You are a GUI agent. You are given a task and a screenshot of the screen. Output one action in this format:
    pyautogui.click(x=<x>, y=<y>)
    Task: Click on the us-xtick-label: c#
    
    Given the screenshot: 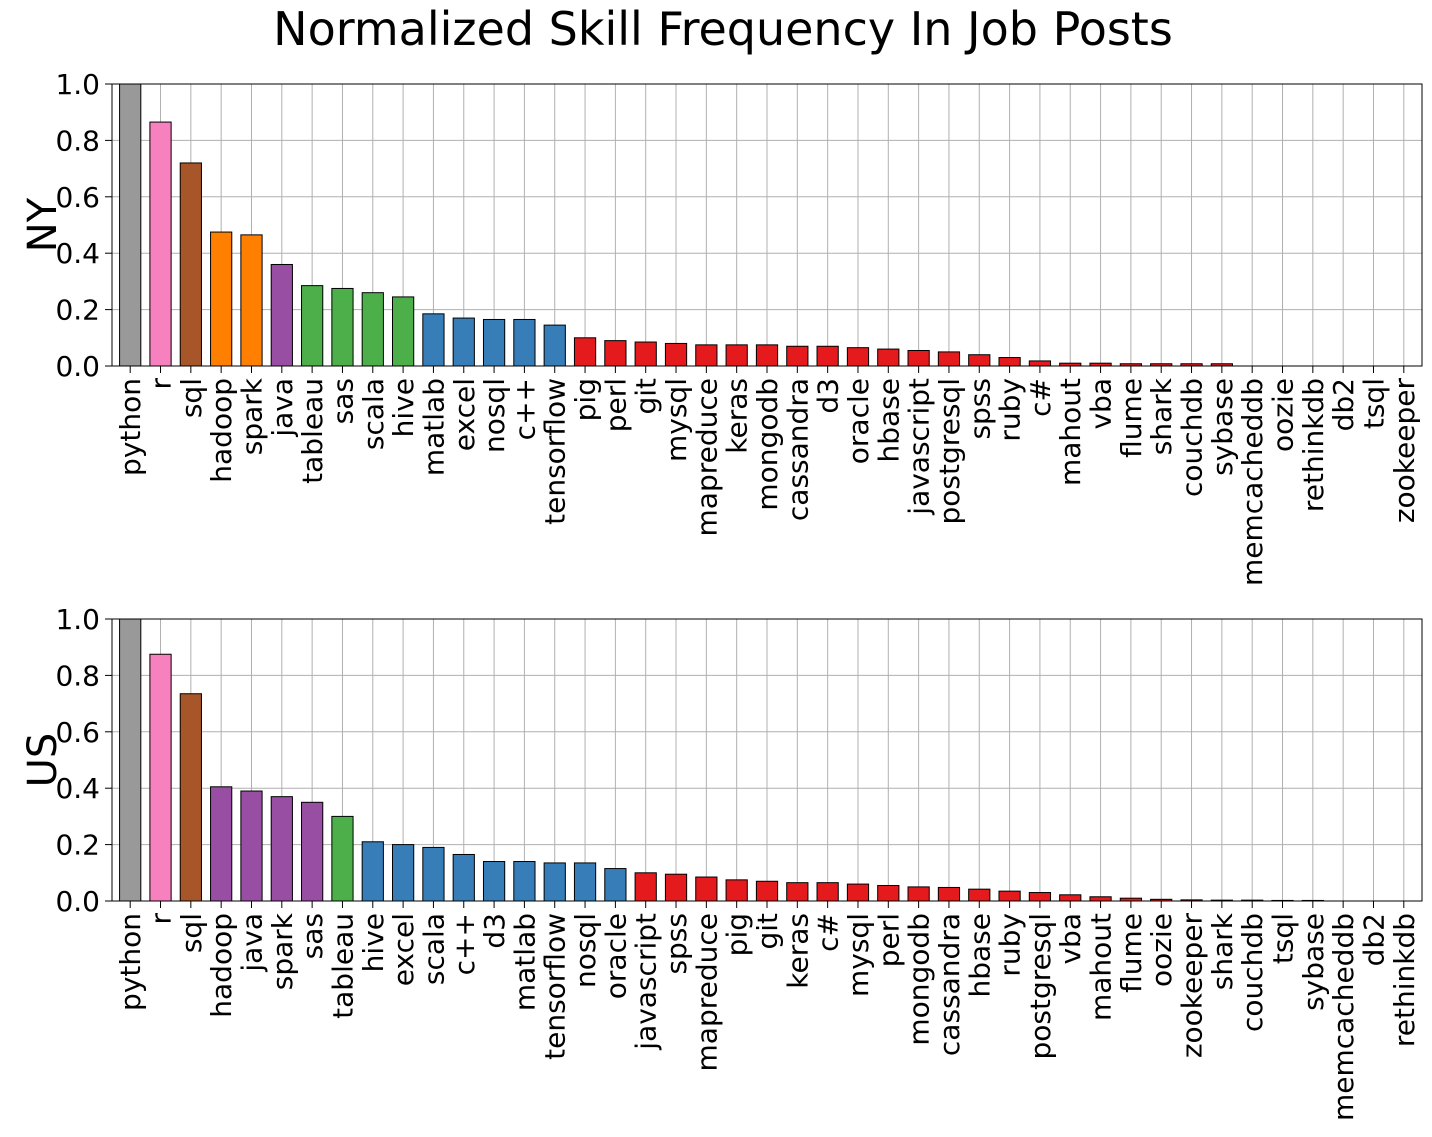 What is the action you would take?
    pyautogui.click(x=828, y=932)
    